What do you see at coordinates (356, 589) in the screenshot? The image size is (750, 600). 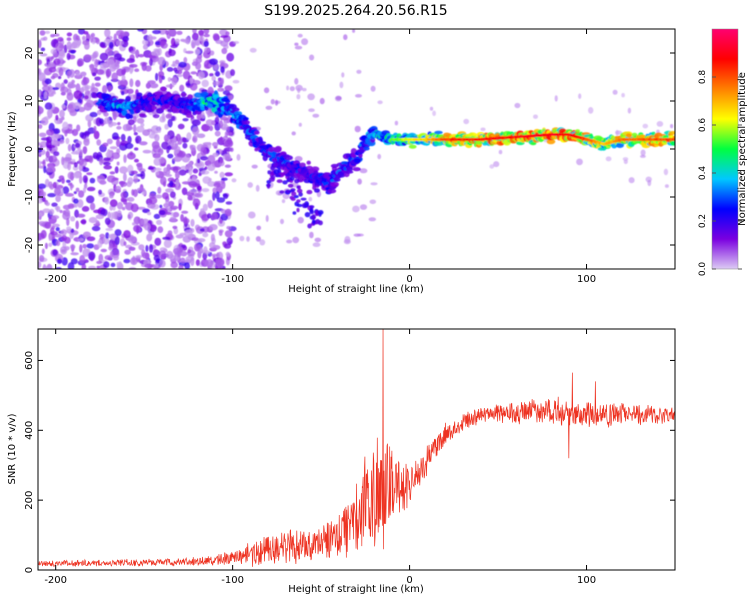 I see `snr-x-label: Height of straight line (km)` at bounding box center [356, 589].